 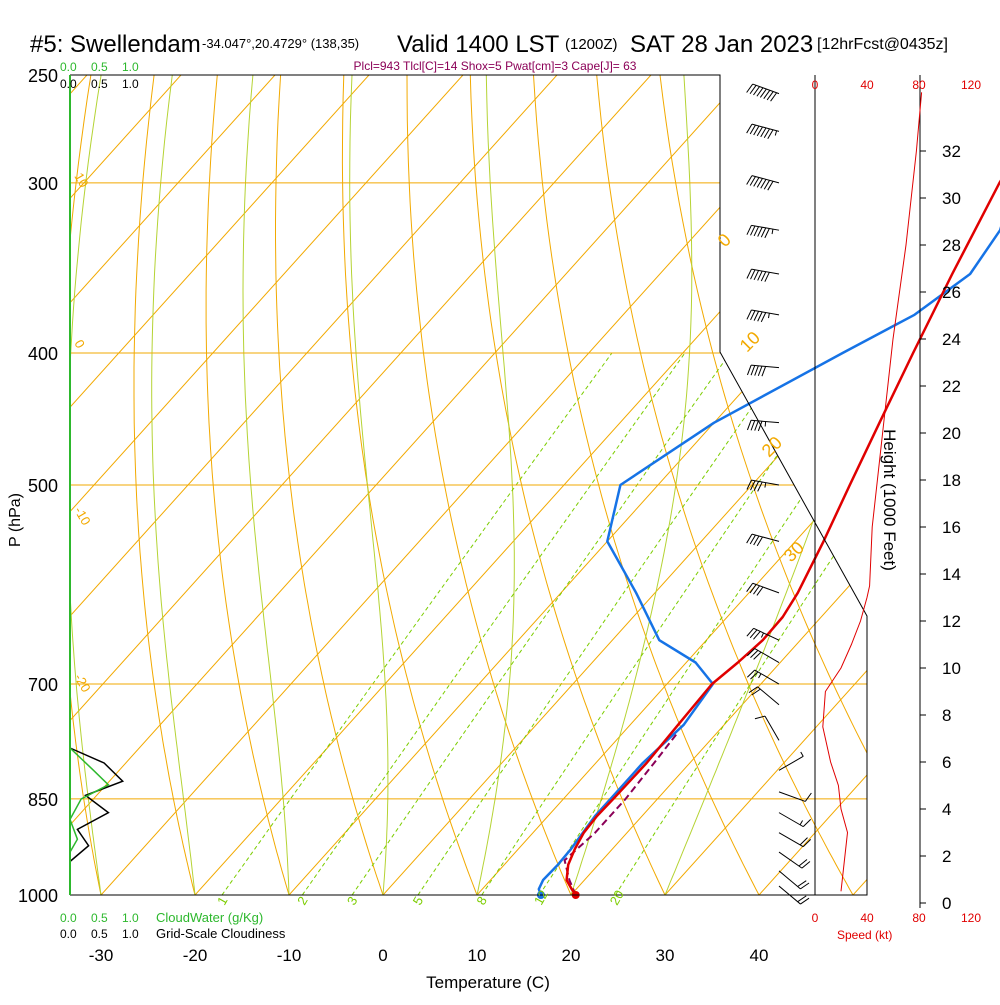 What do you see at coordinates (951, 339) in the screenshot?
I see `height-tick-label: 24` at bounding box center [951, 339].